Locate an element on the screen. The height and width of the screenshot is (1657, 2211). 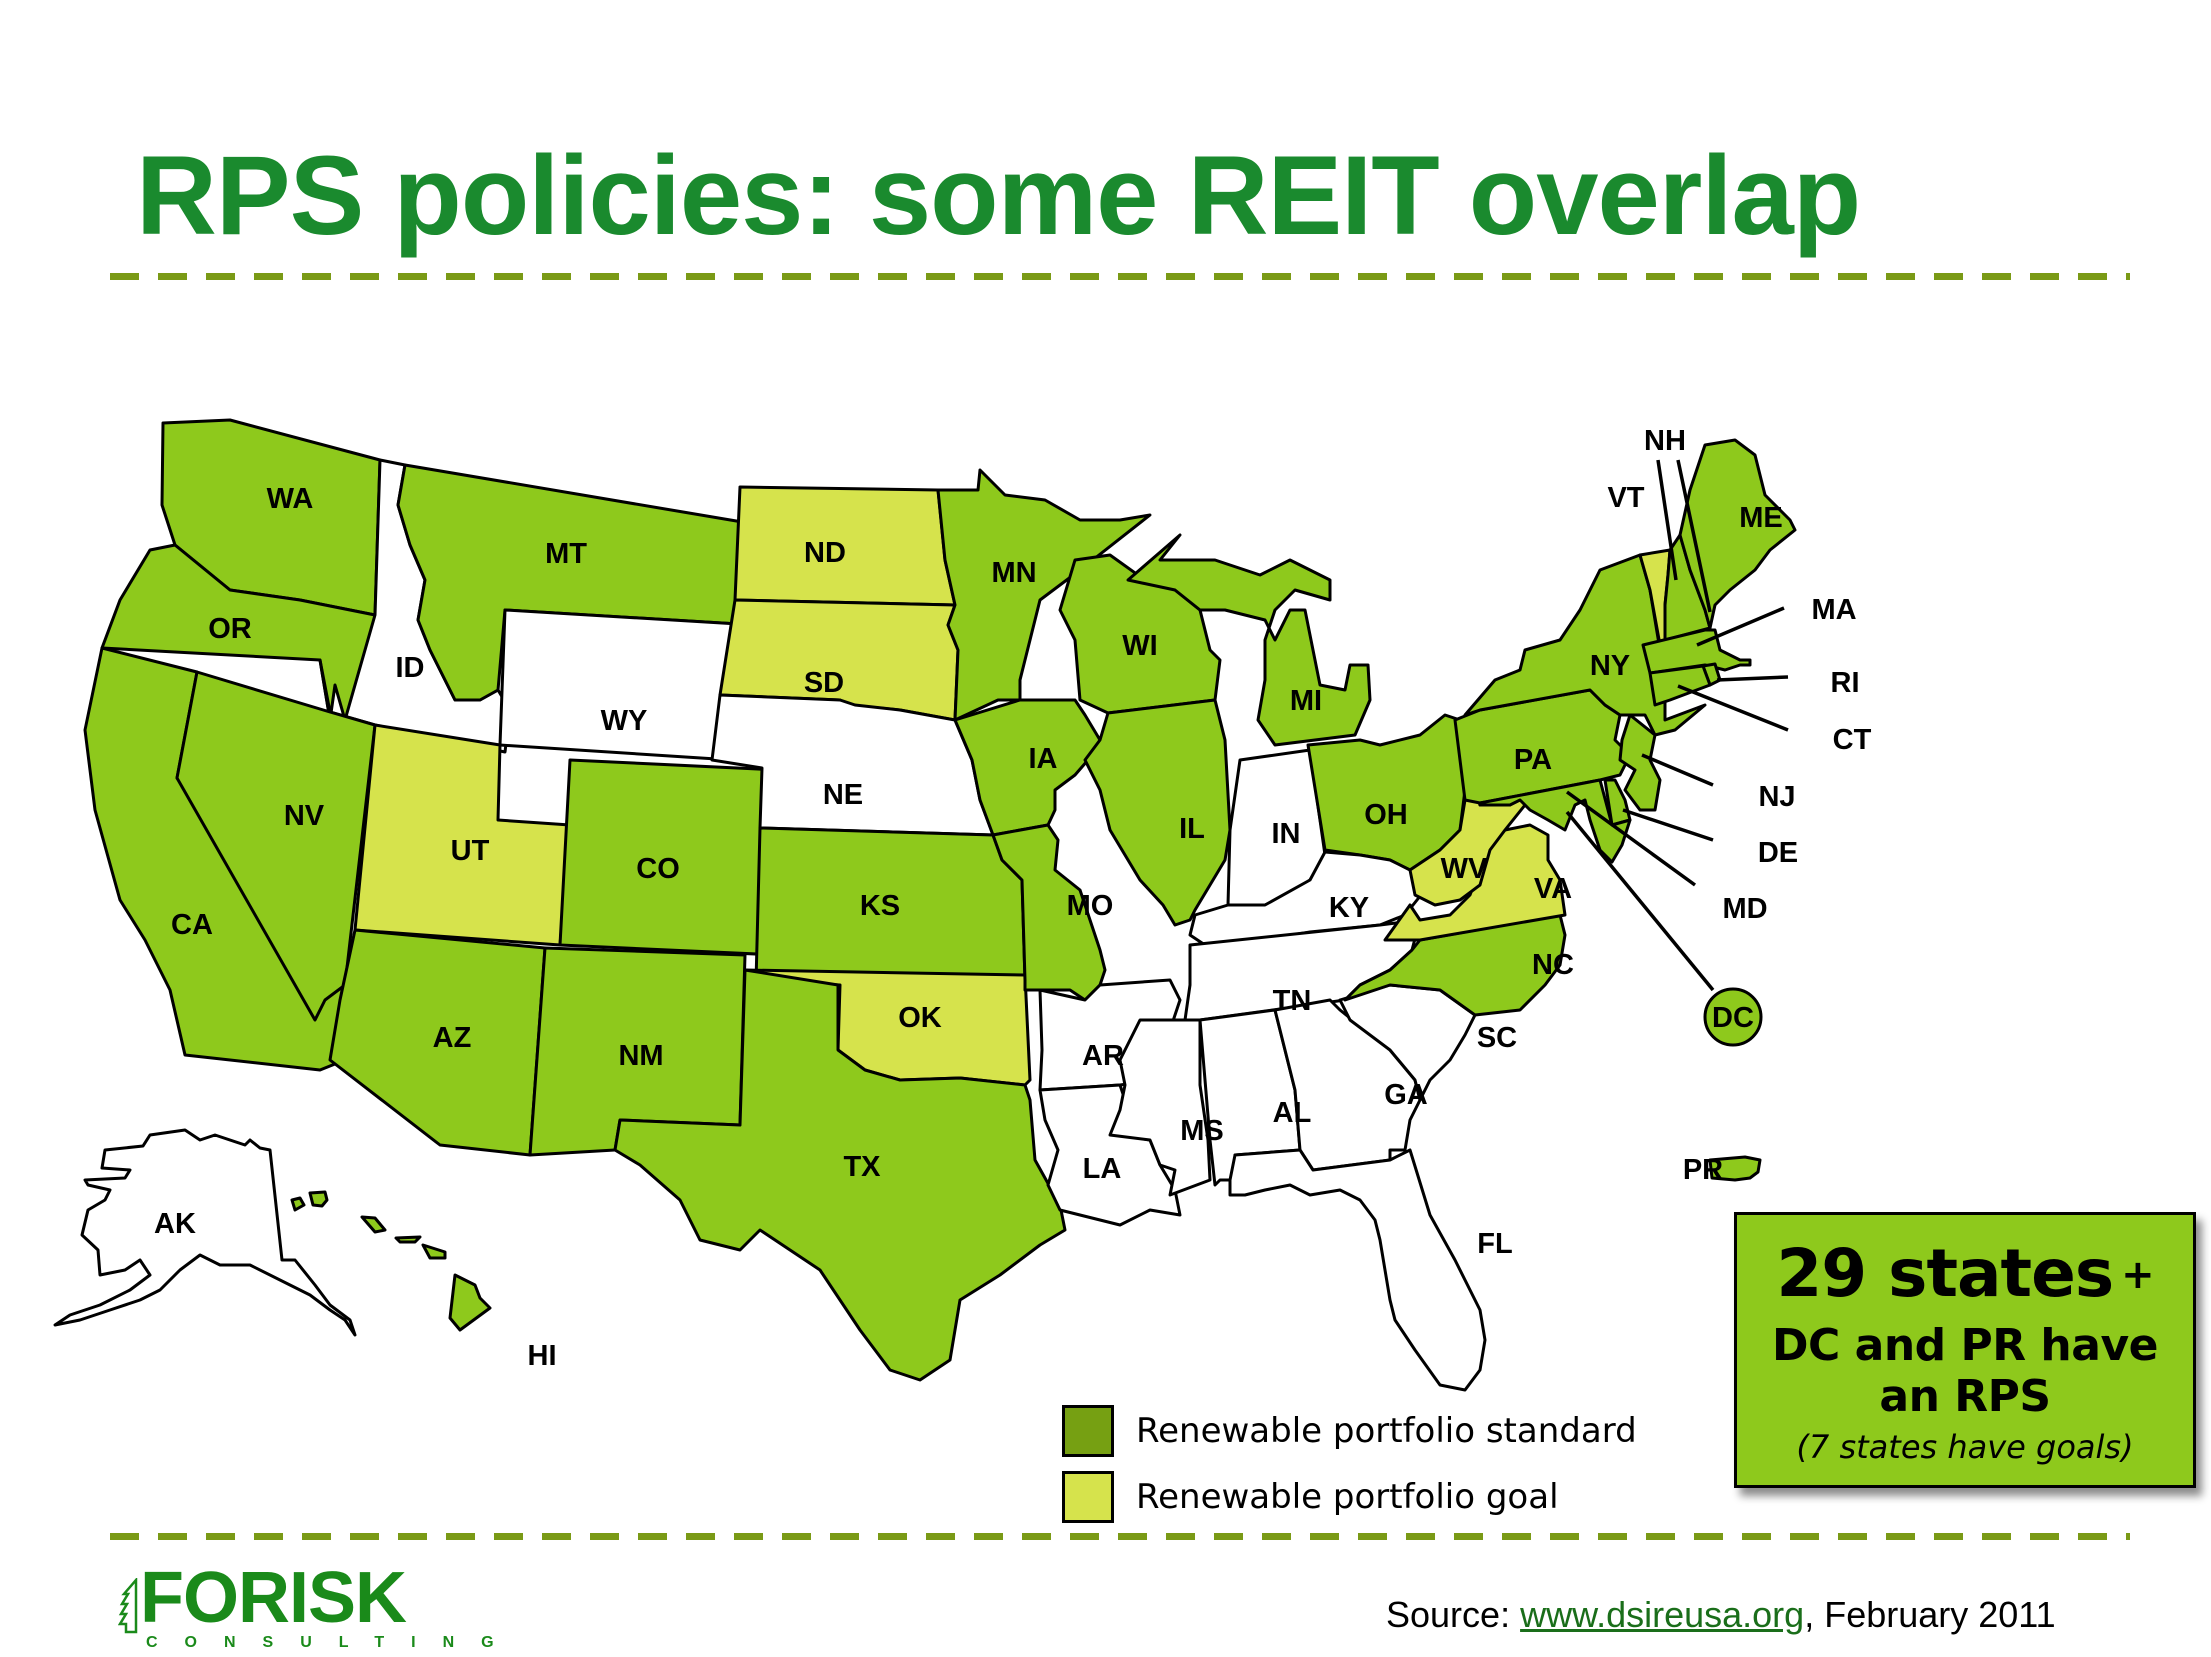
source-citation: Source: www.dsireusa.org, February 2011 is located at coordinates (1721, 1615).